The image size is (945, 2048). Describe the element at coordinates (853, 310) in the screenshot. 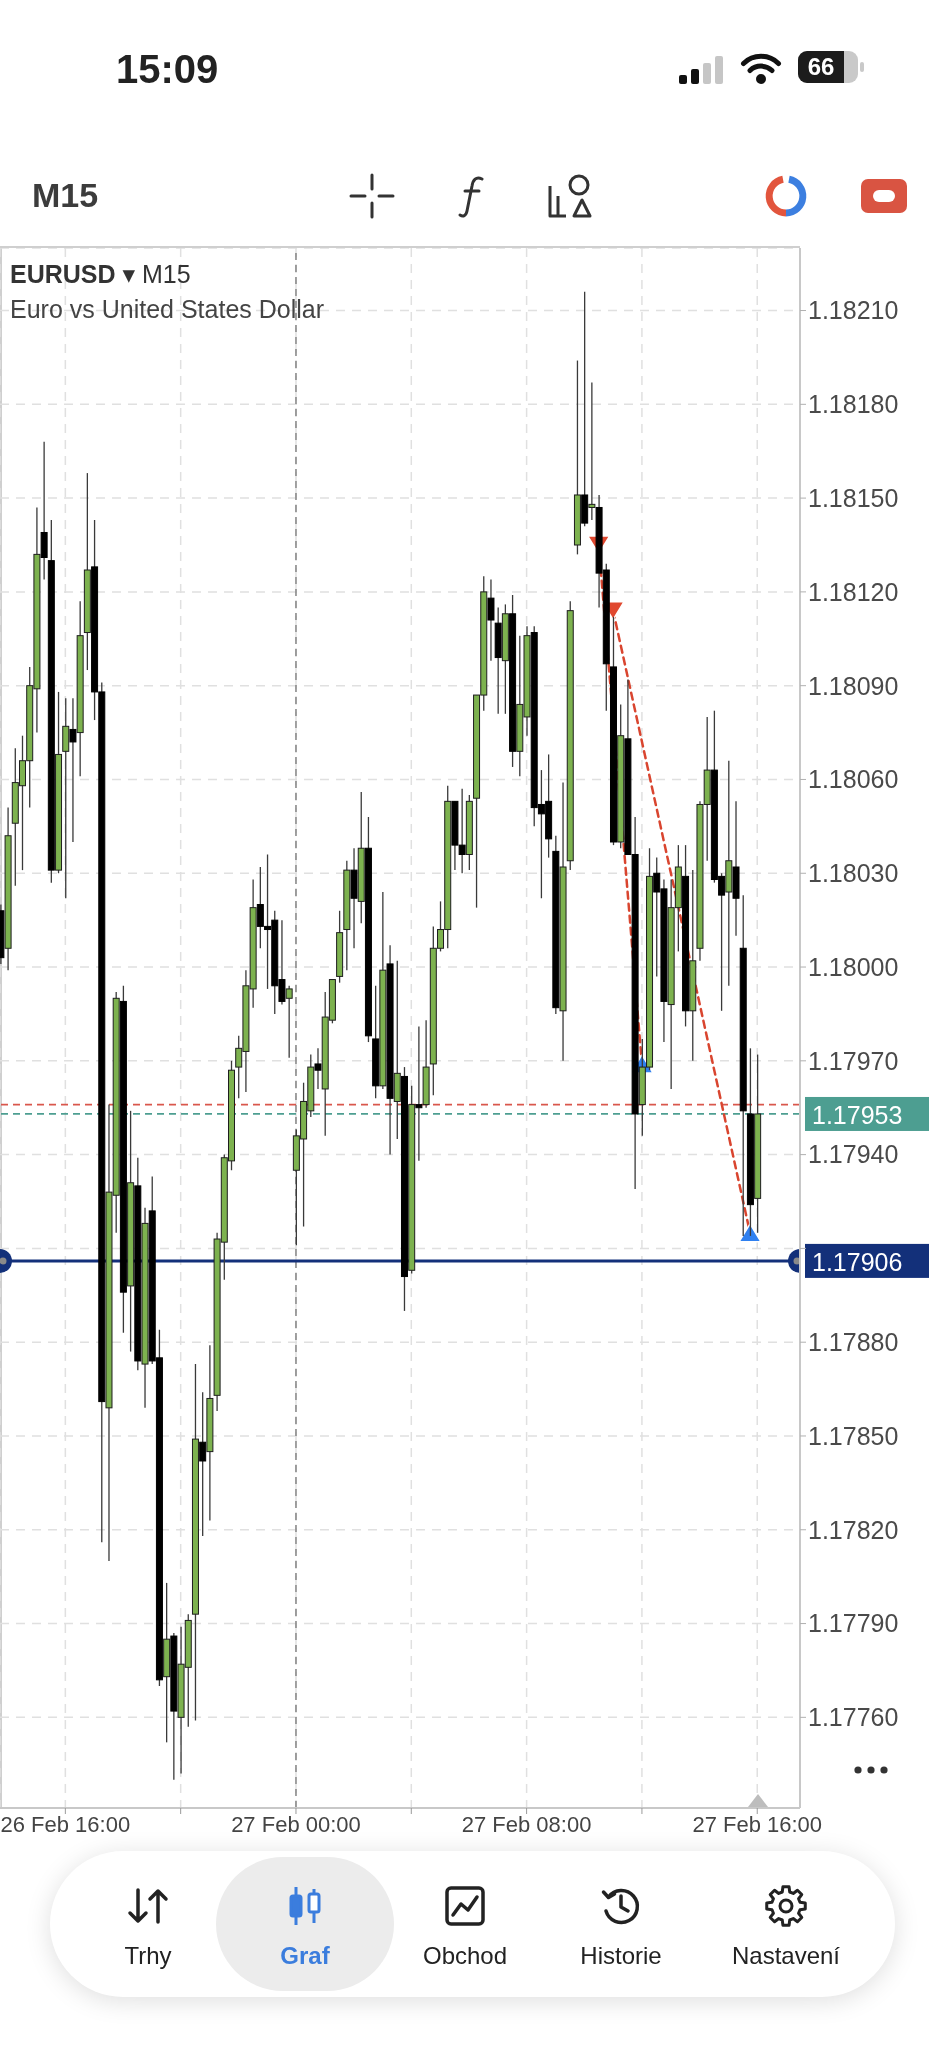

I see `y-tick-label: 1.18210` at that location.